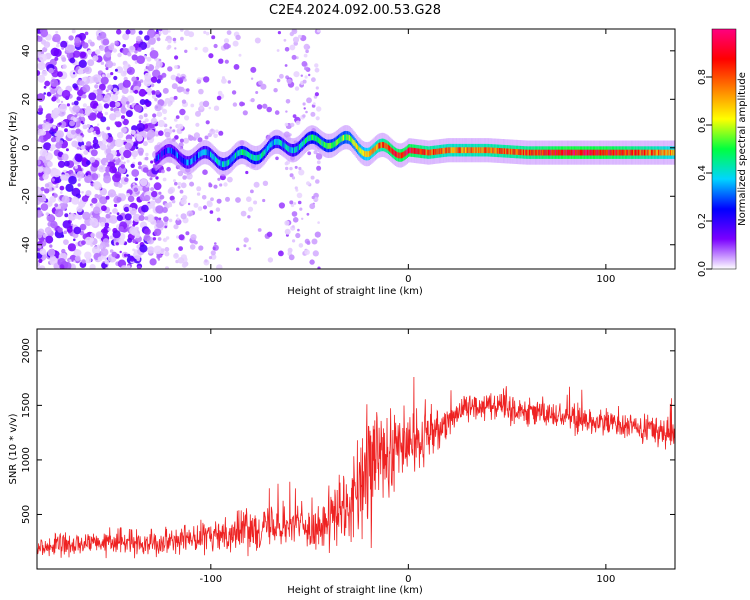 This screenshot has height=600, width=750. Describe the element at coordinates (702, 173) in the screenshot. I see `colorbar-tick-label: 0.4` at that location.